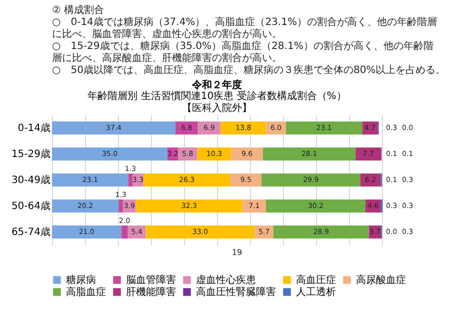  Describe the element at coordinates (86, 292) in the screenshot. I see `legend-label: 高脂血症` at that location.